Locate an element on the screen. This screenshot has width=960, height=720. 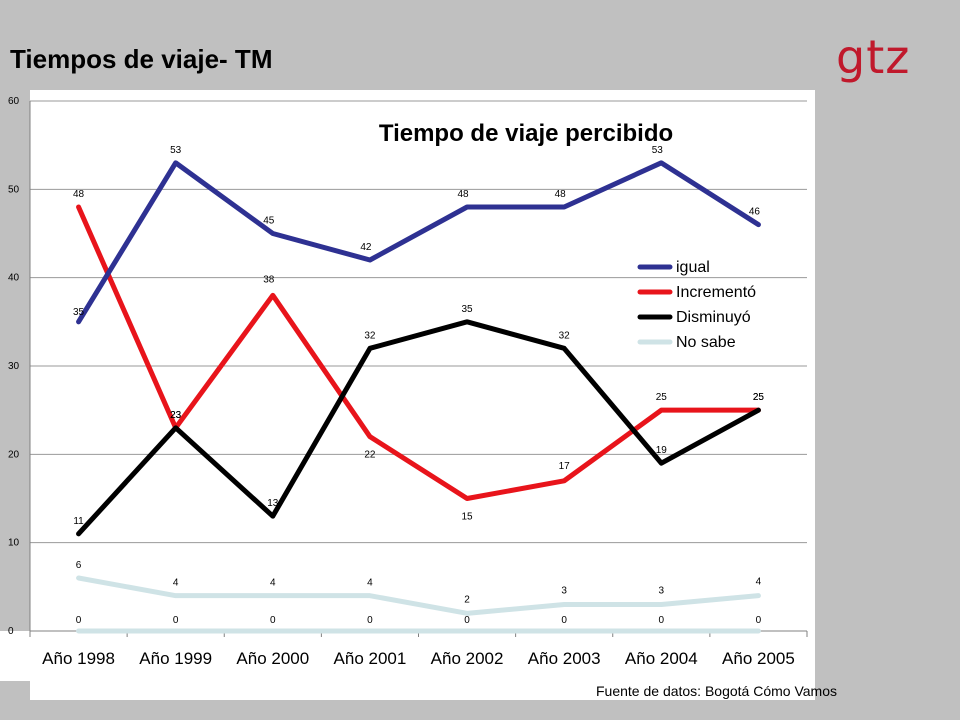
y-tick-label: 40 is located at coordinates (14, 278).